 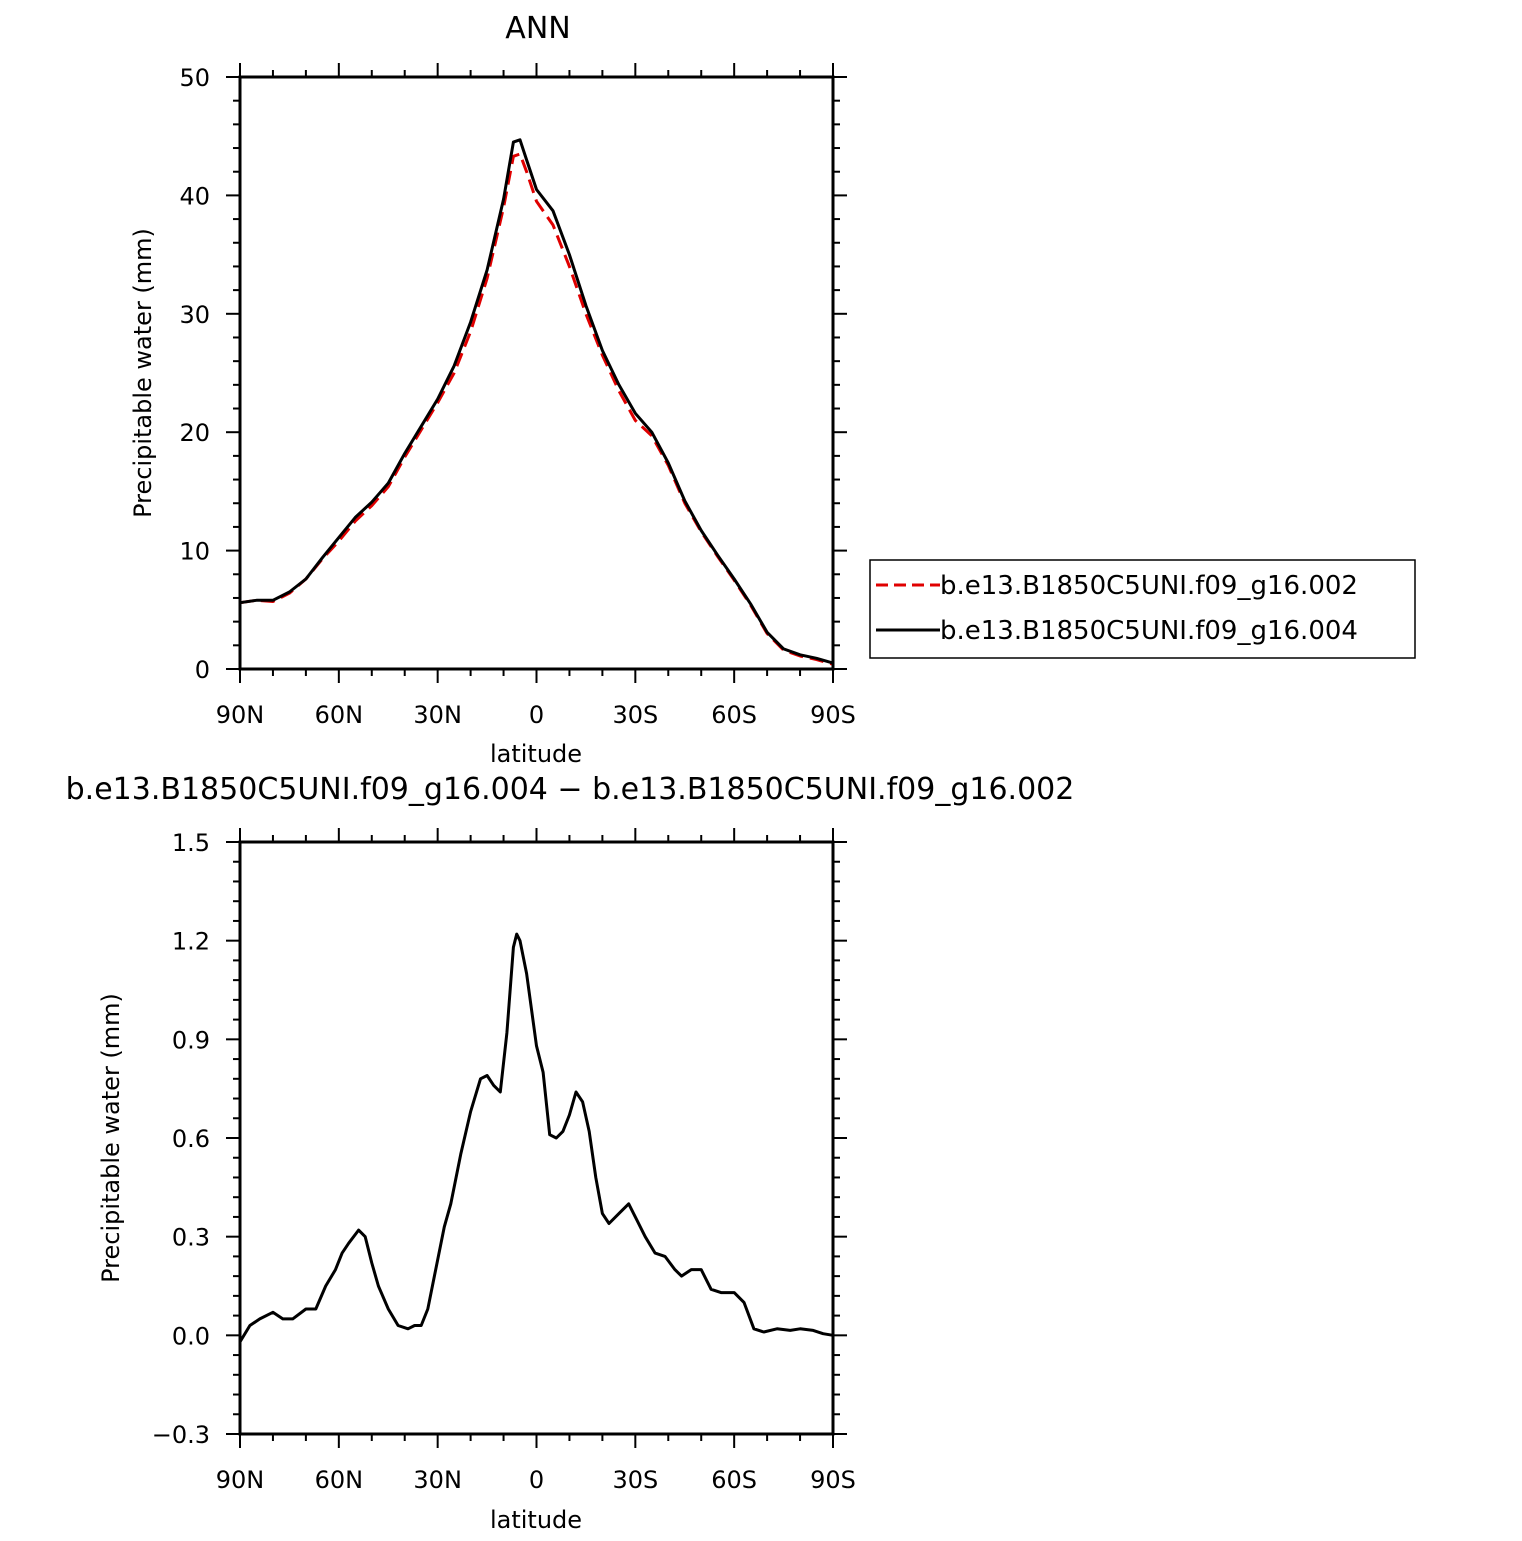 I want to click on y-tick-label: −0.3, so click(x=181, y=1435).